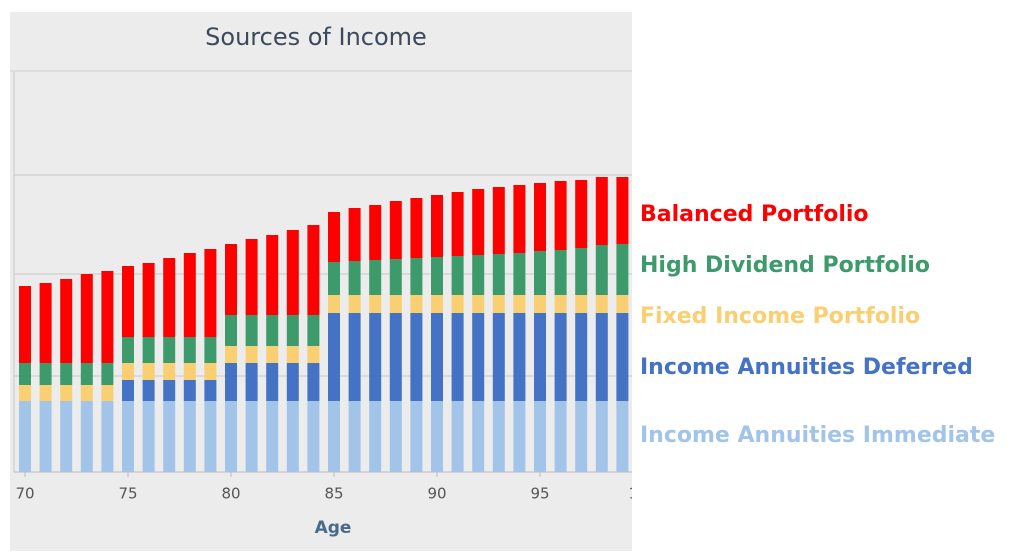 This screenshot has width=1024, height=555. I want to click on x-tick-label: 85, so click(333, 494).